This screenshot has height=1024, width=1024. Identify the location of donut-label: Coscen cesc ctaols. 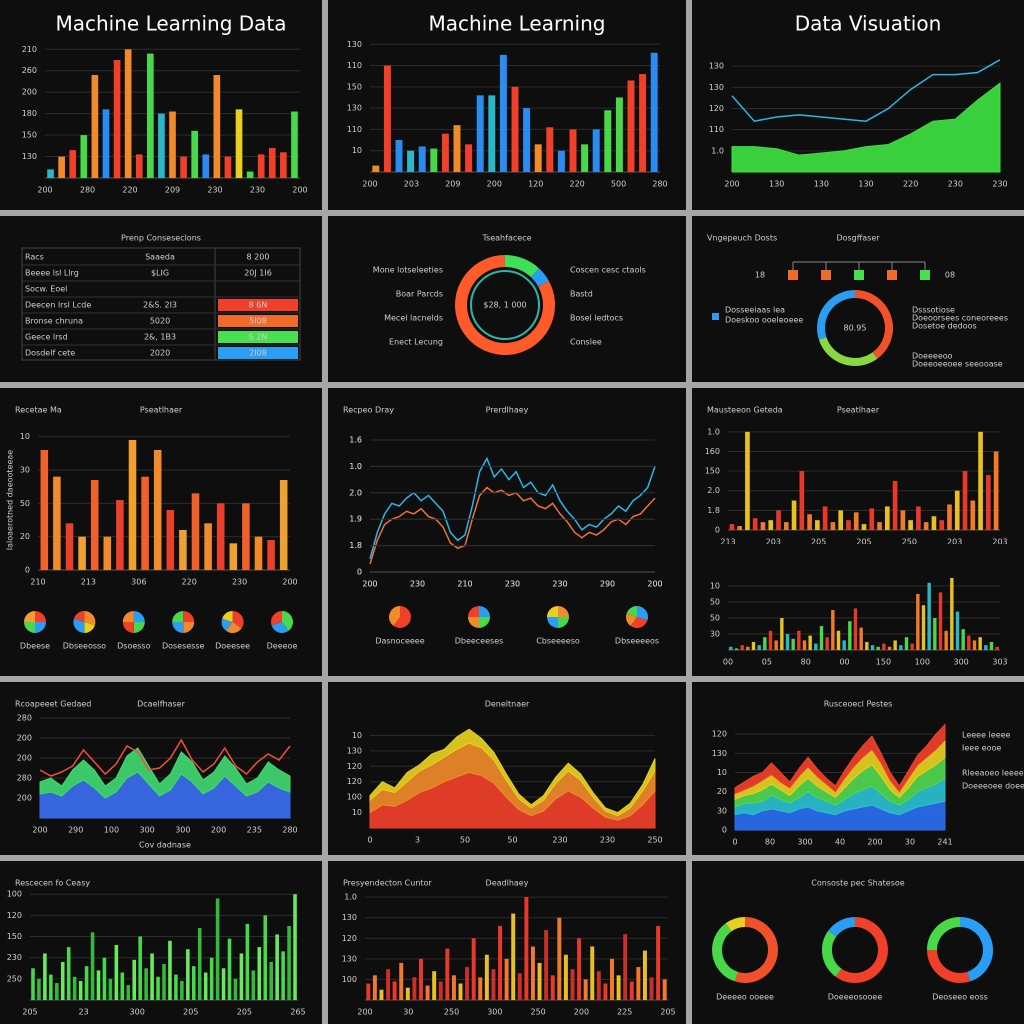
(608, 270).